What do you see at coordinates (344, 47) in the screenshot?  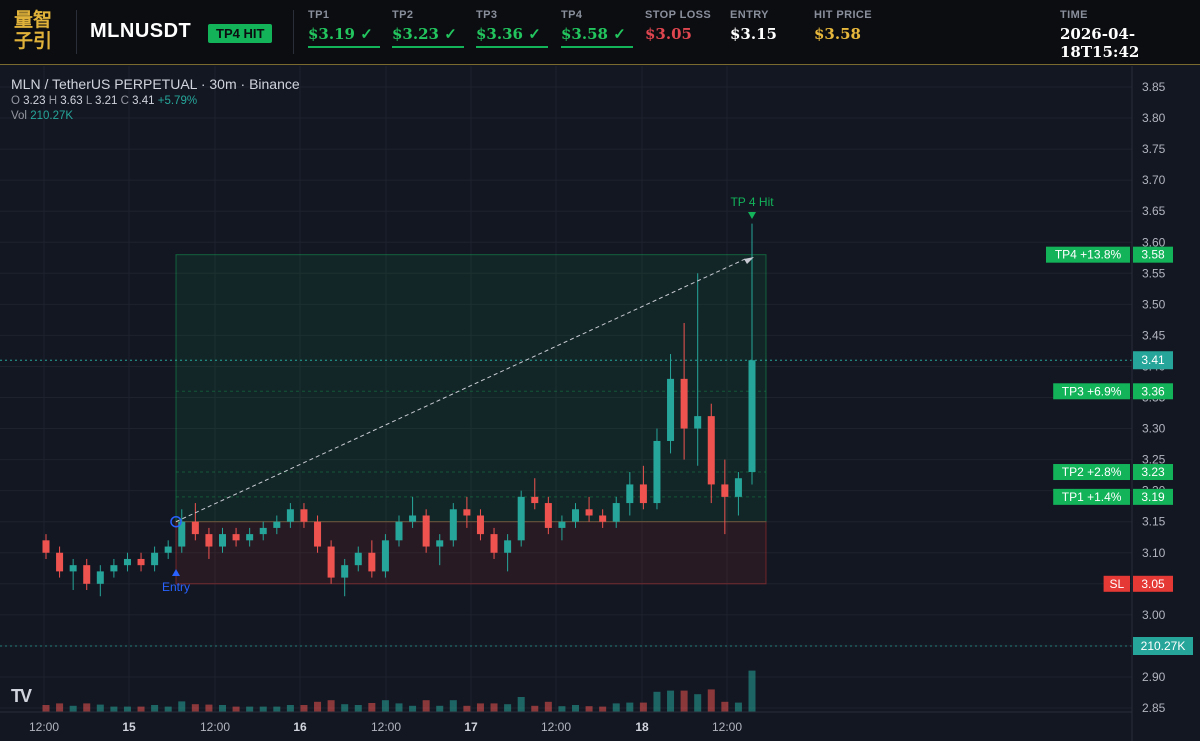 I see `tp1-hit-underline` at bounding box center [344, 47].